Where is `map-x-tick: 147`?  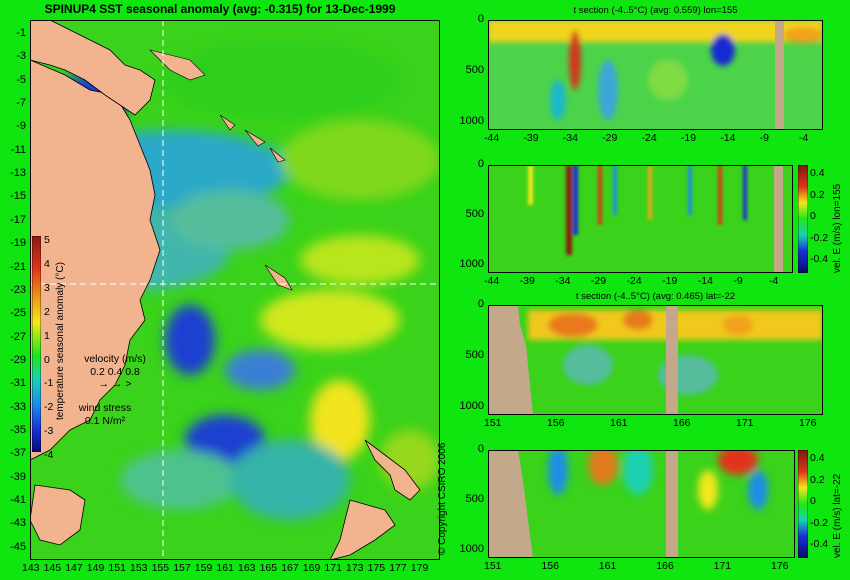 map-x-tick: 147 is located at coordinates (74, 568).